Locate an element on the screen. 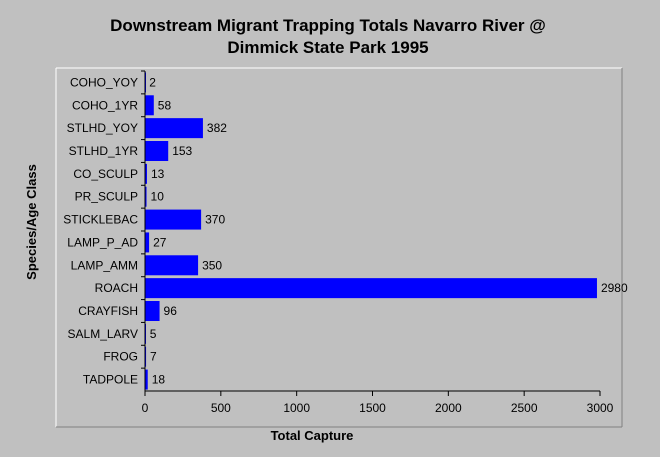 The height and width of the screenshot is (457, 660). bar-lamp-amm is located at coordinates (172, 265).